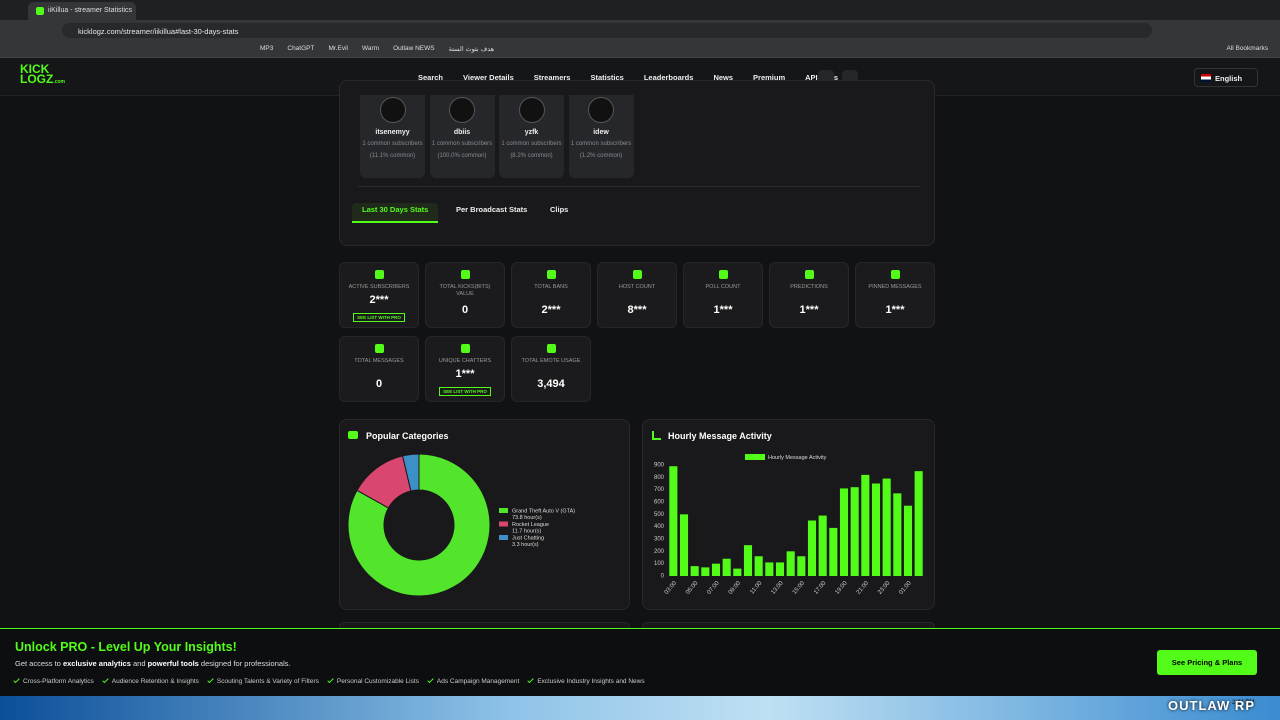 The width and height of the screenshot is (1280, 720). What do you see at coordinates (530, 525) in the screenshot?
I see `legend-label: Rocket League` at bounding box center [530, 525].